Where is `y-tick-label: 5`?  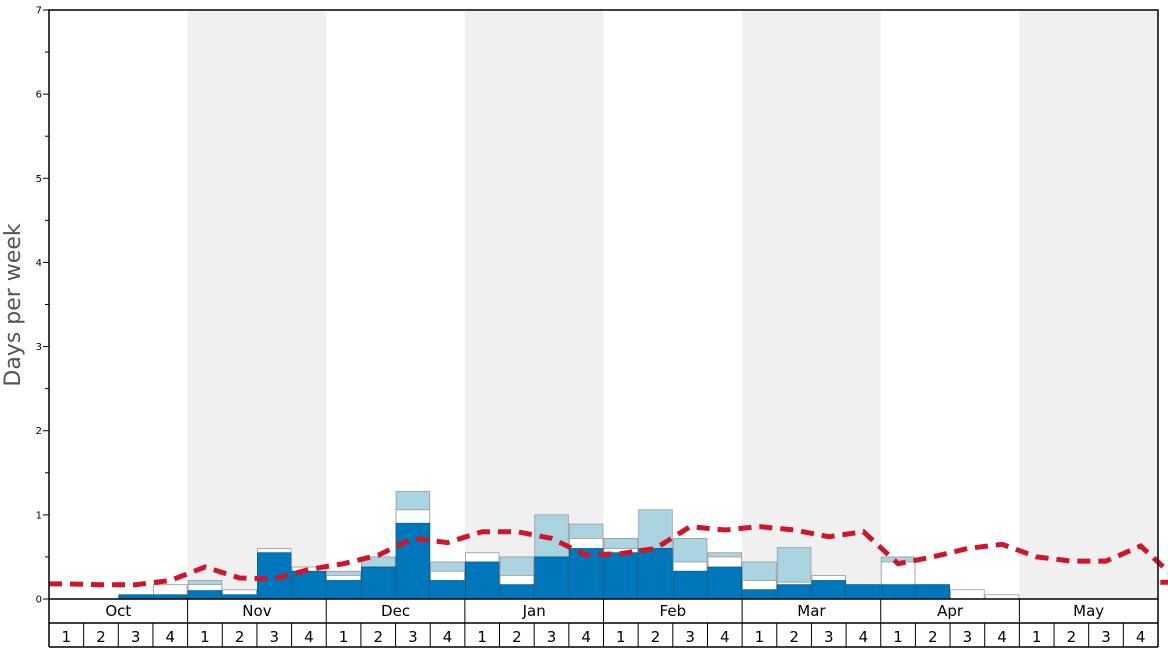
y-tick-label: 5 is located at coordinates (39, 179).